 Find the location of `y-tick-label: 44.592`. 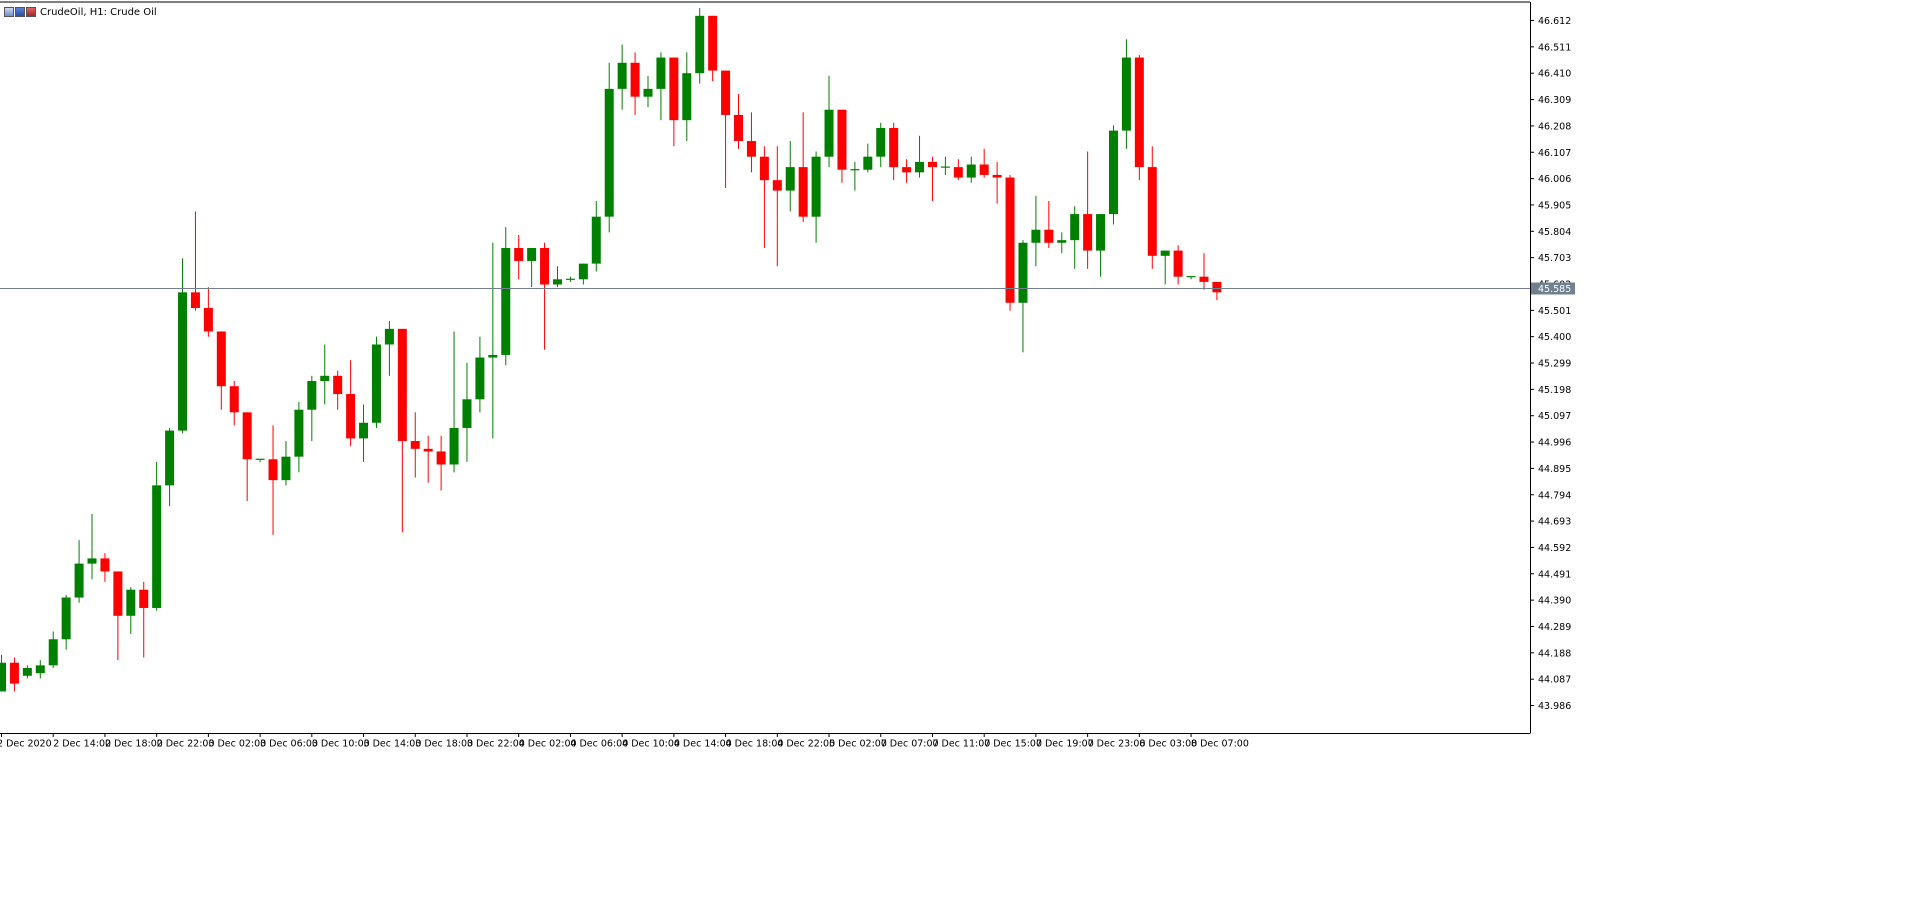

y-tick-label: 44.592 is located at coordinates (1554, 548).